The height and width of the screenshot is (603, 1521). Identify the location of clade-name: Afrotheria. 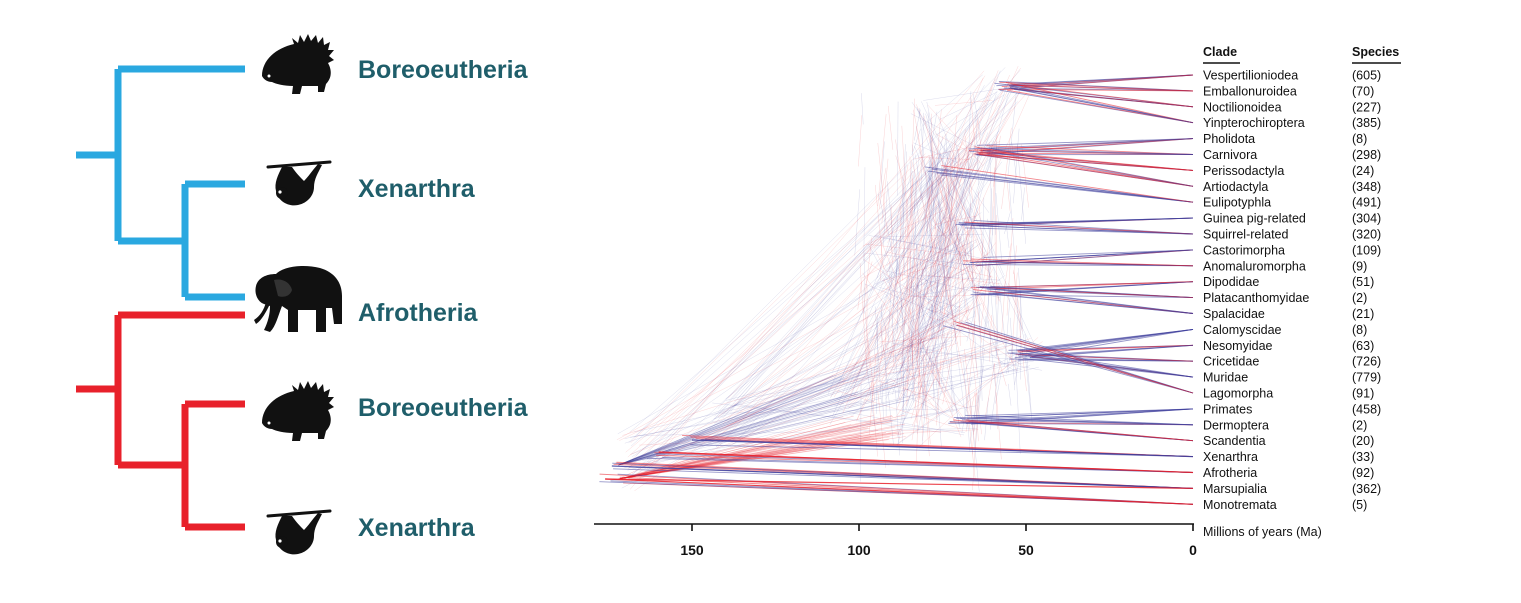
(1230, 473).